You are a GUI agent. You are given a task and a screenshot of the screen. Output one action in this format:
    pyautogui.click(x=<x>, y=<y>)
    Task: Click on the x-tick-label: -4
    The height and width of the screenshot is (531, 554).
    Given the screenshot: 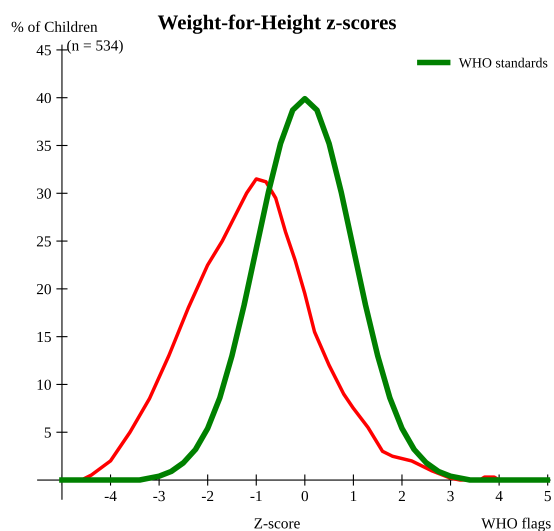 What is the action you would take?
    pyautogui.click(x=110, y=496)
    